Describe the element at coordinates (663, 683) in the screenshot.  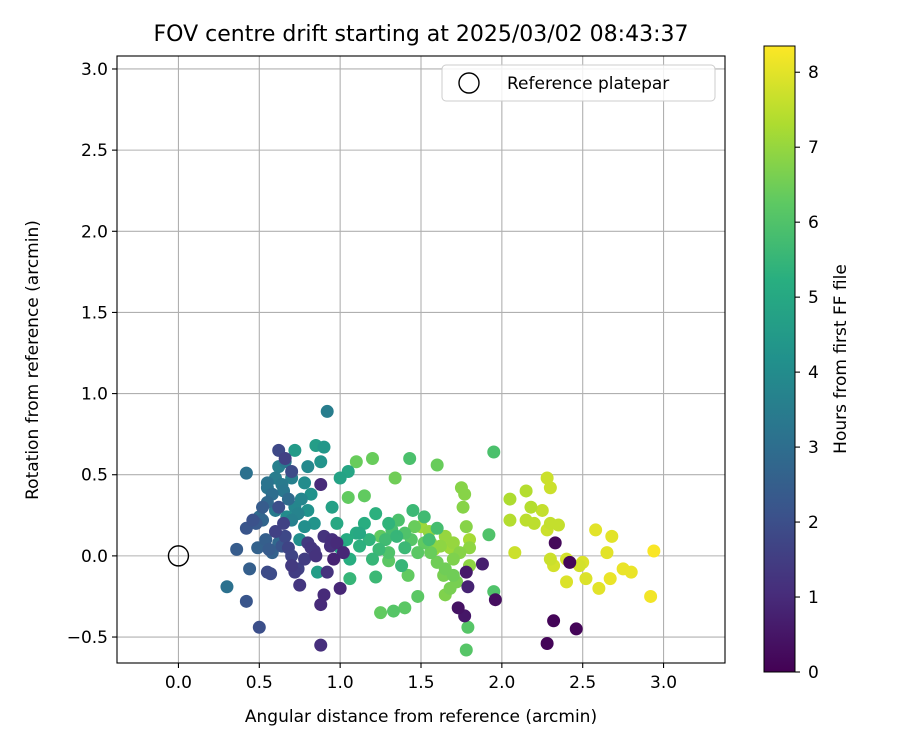
I see `x-tick-label: 3.0` at that location.